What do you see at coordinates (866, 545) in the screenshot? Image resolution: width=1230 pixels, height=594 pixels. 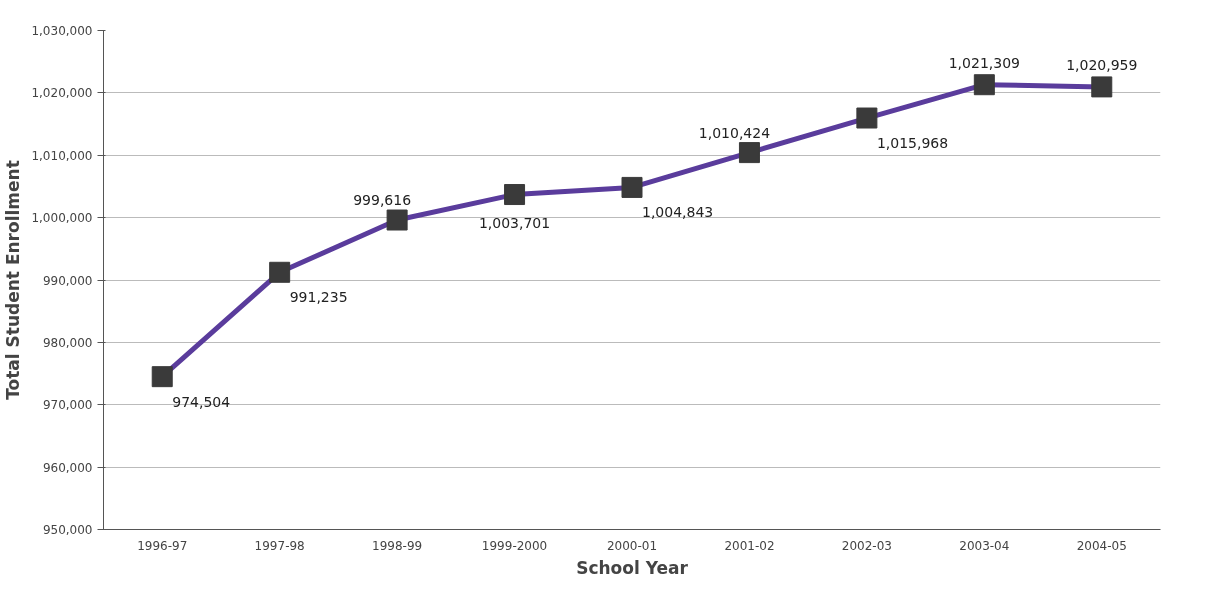 I see `x-tick-label: 2002-03` at bounding box center [866, 545].